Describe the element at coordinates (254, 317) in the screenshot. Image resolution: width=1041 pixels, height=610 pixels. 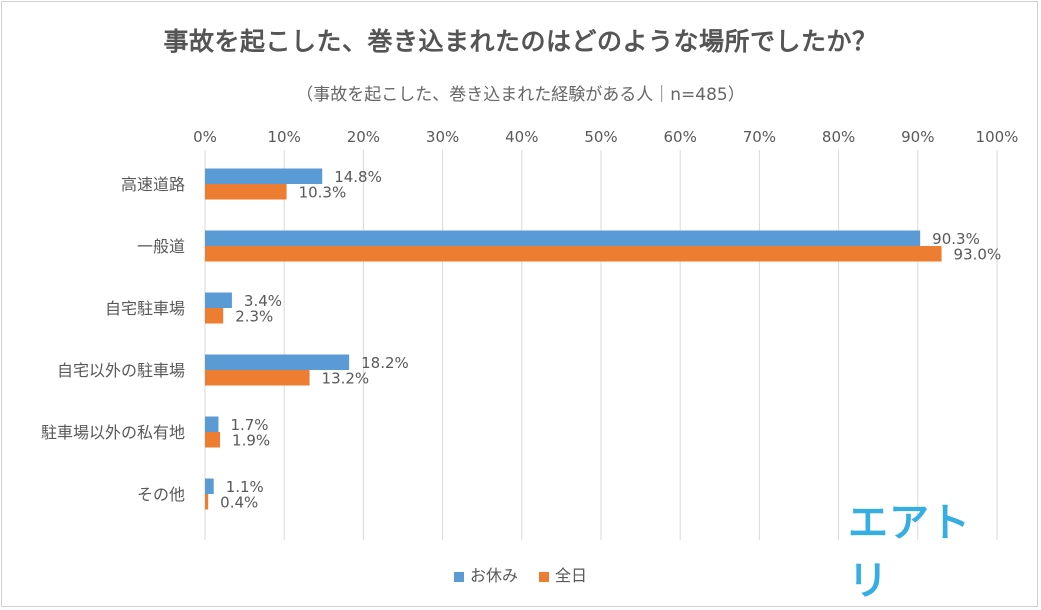
I see `data-label: 2.3%` at that location.